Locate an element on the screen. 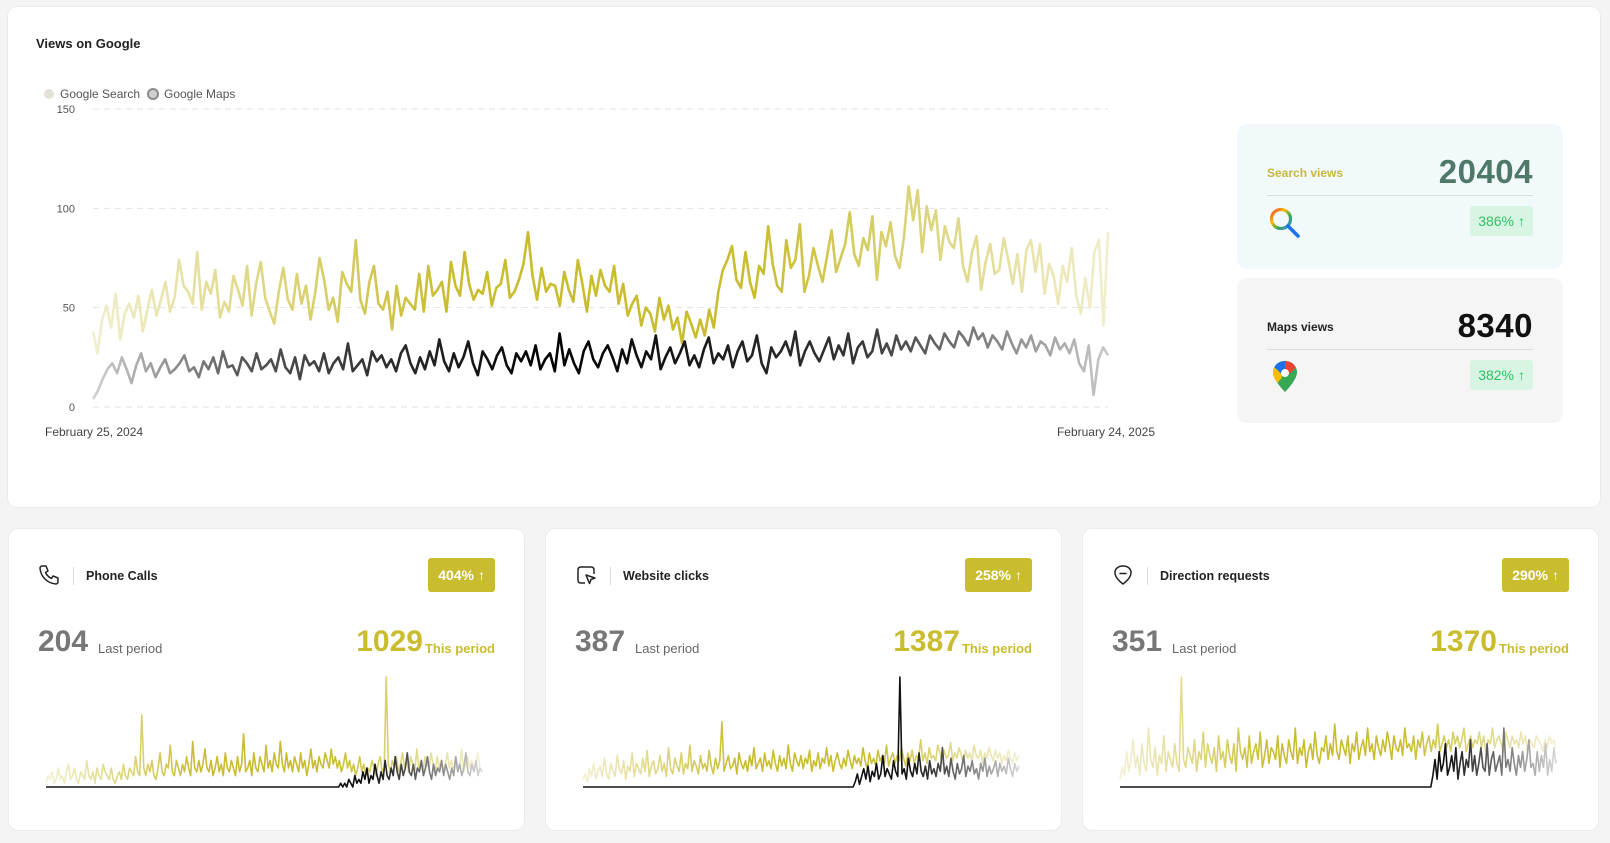 Image resolution: width=1610 pixels, height=843 pixels. series-line-google-maps is located at coordinates (600, 363).